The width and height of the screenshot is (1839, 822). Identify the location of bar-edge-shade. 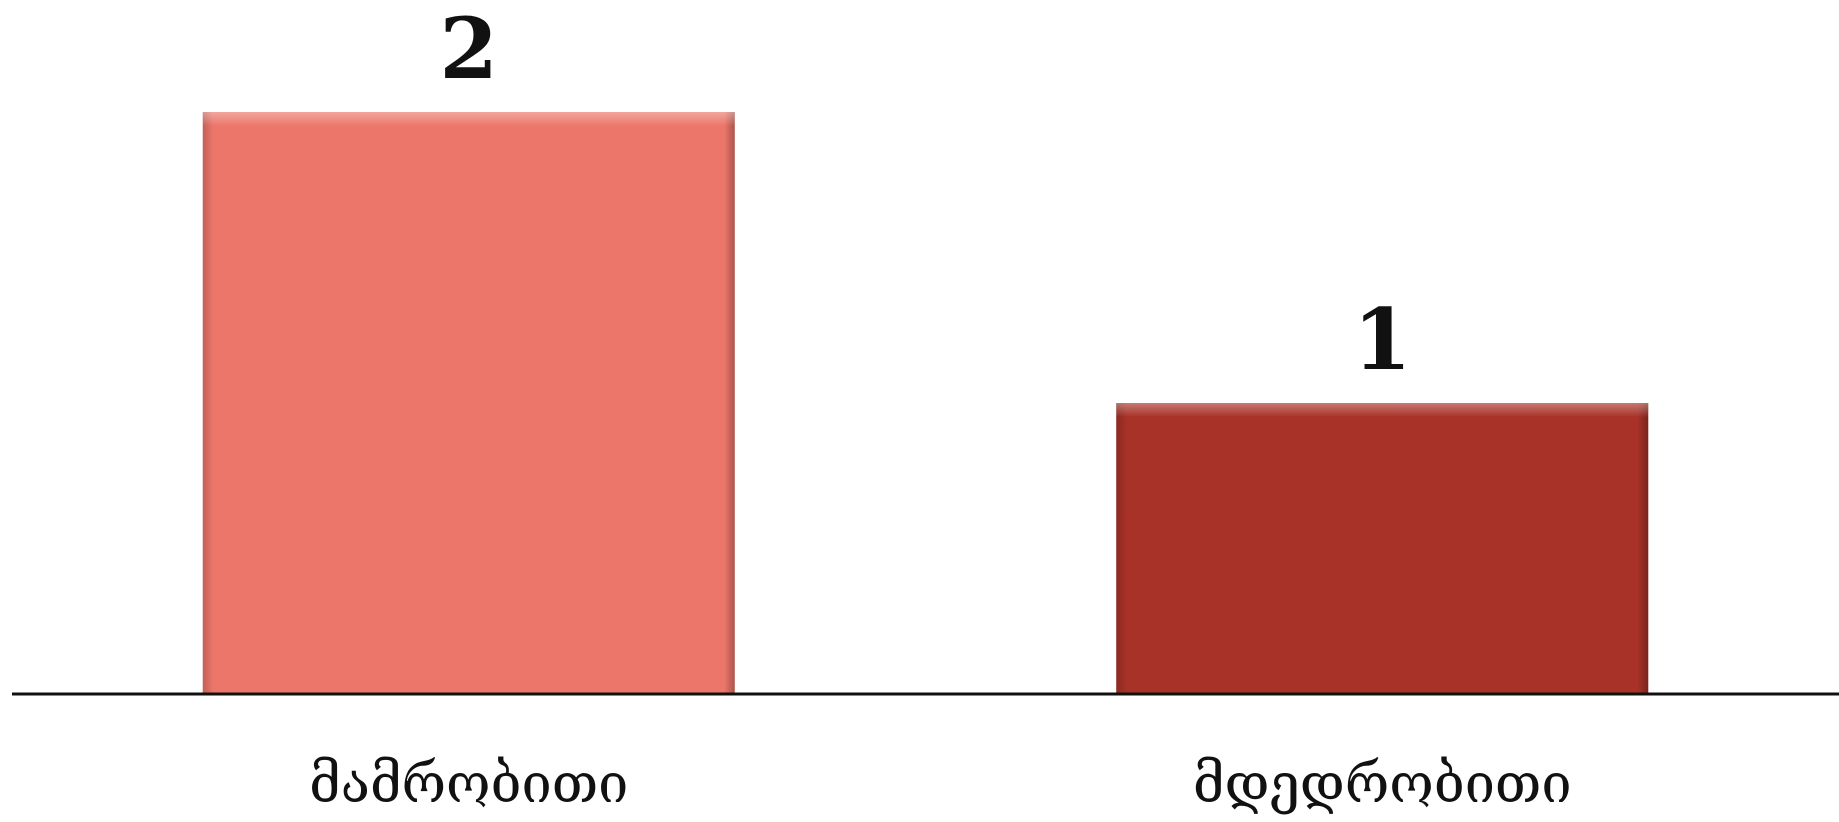
(1382, 548).